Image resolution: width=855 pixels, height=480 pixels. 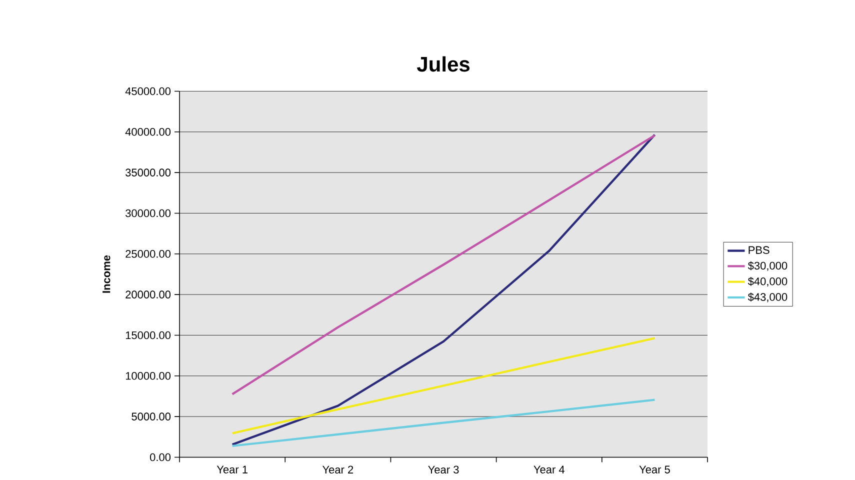 I want to click on y-tick-label: 40000.00, so click(x=148, y=132).